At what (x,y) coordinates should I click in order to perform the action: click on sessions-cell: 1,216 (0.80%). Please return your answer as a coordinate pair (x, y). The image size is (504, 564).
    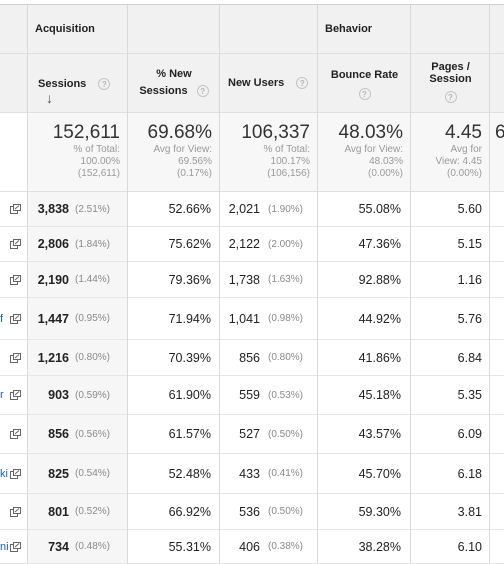
    Looking at the image, I should click on (78, 357).